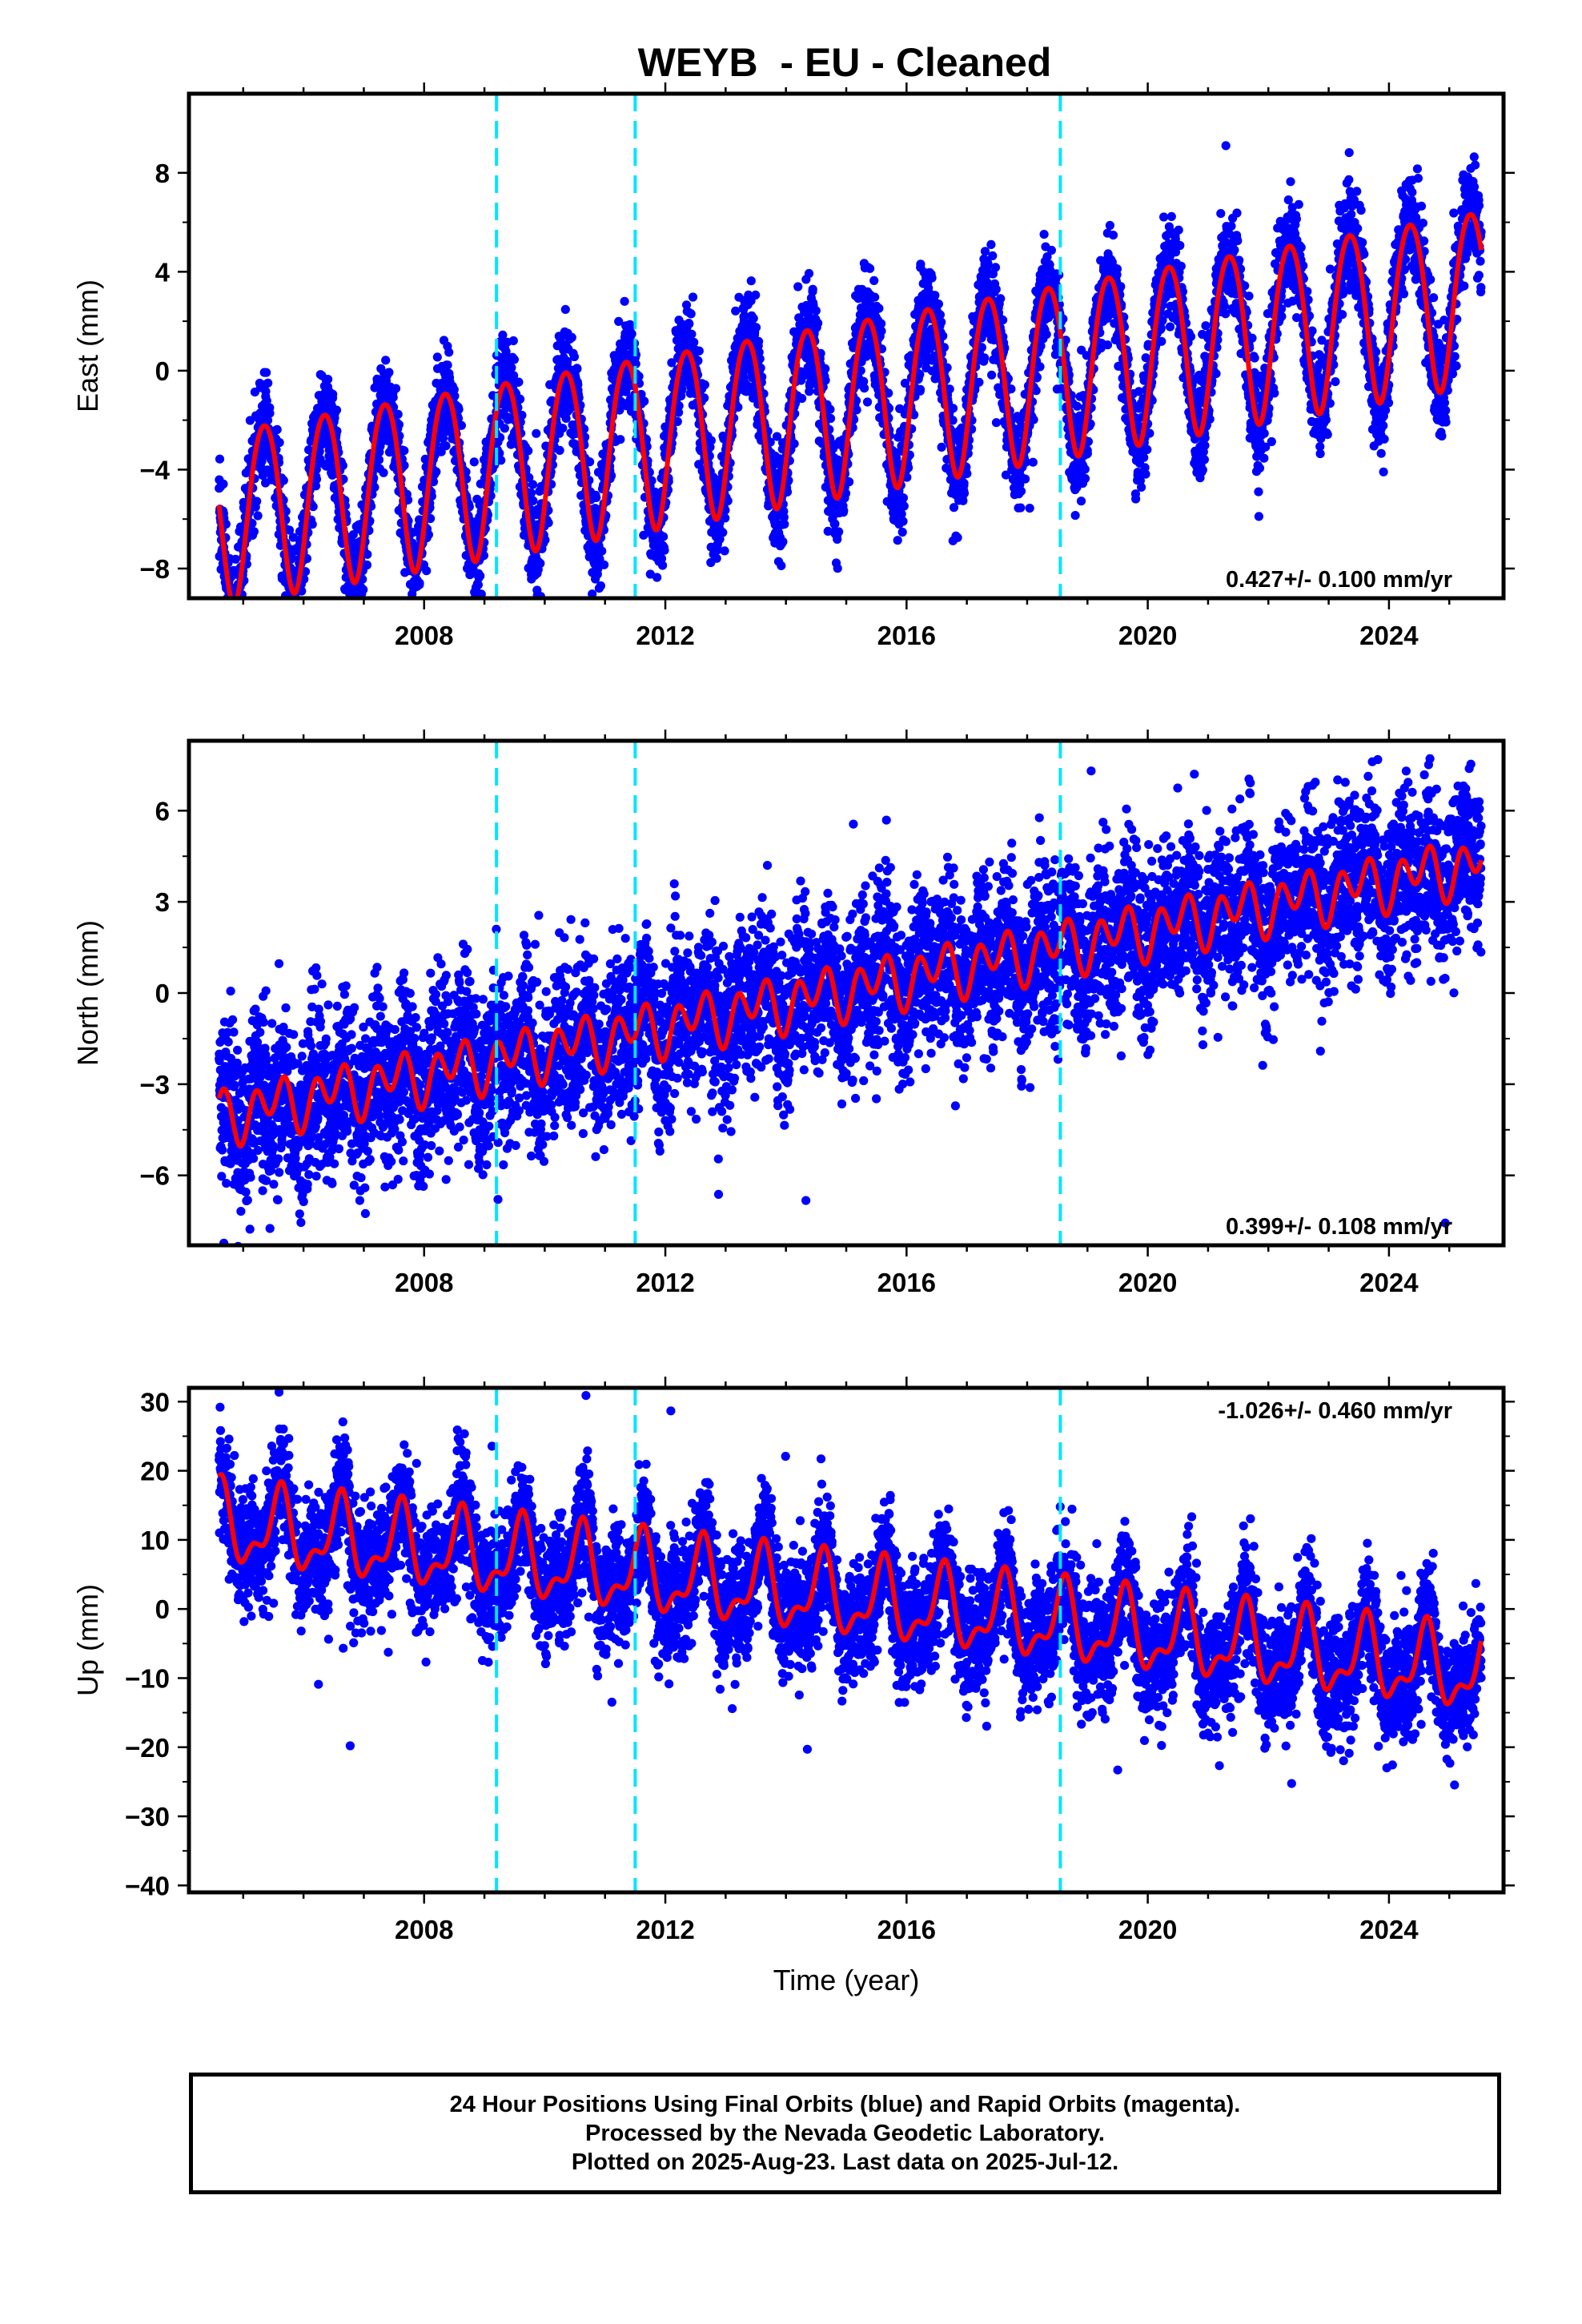  What do you see at coordinates (845, 62) in the screenshot?
I see `chart-title: WEYB - EU - Cleaned` at bounding box center [845, 62].